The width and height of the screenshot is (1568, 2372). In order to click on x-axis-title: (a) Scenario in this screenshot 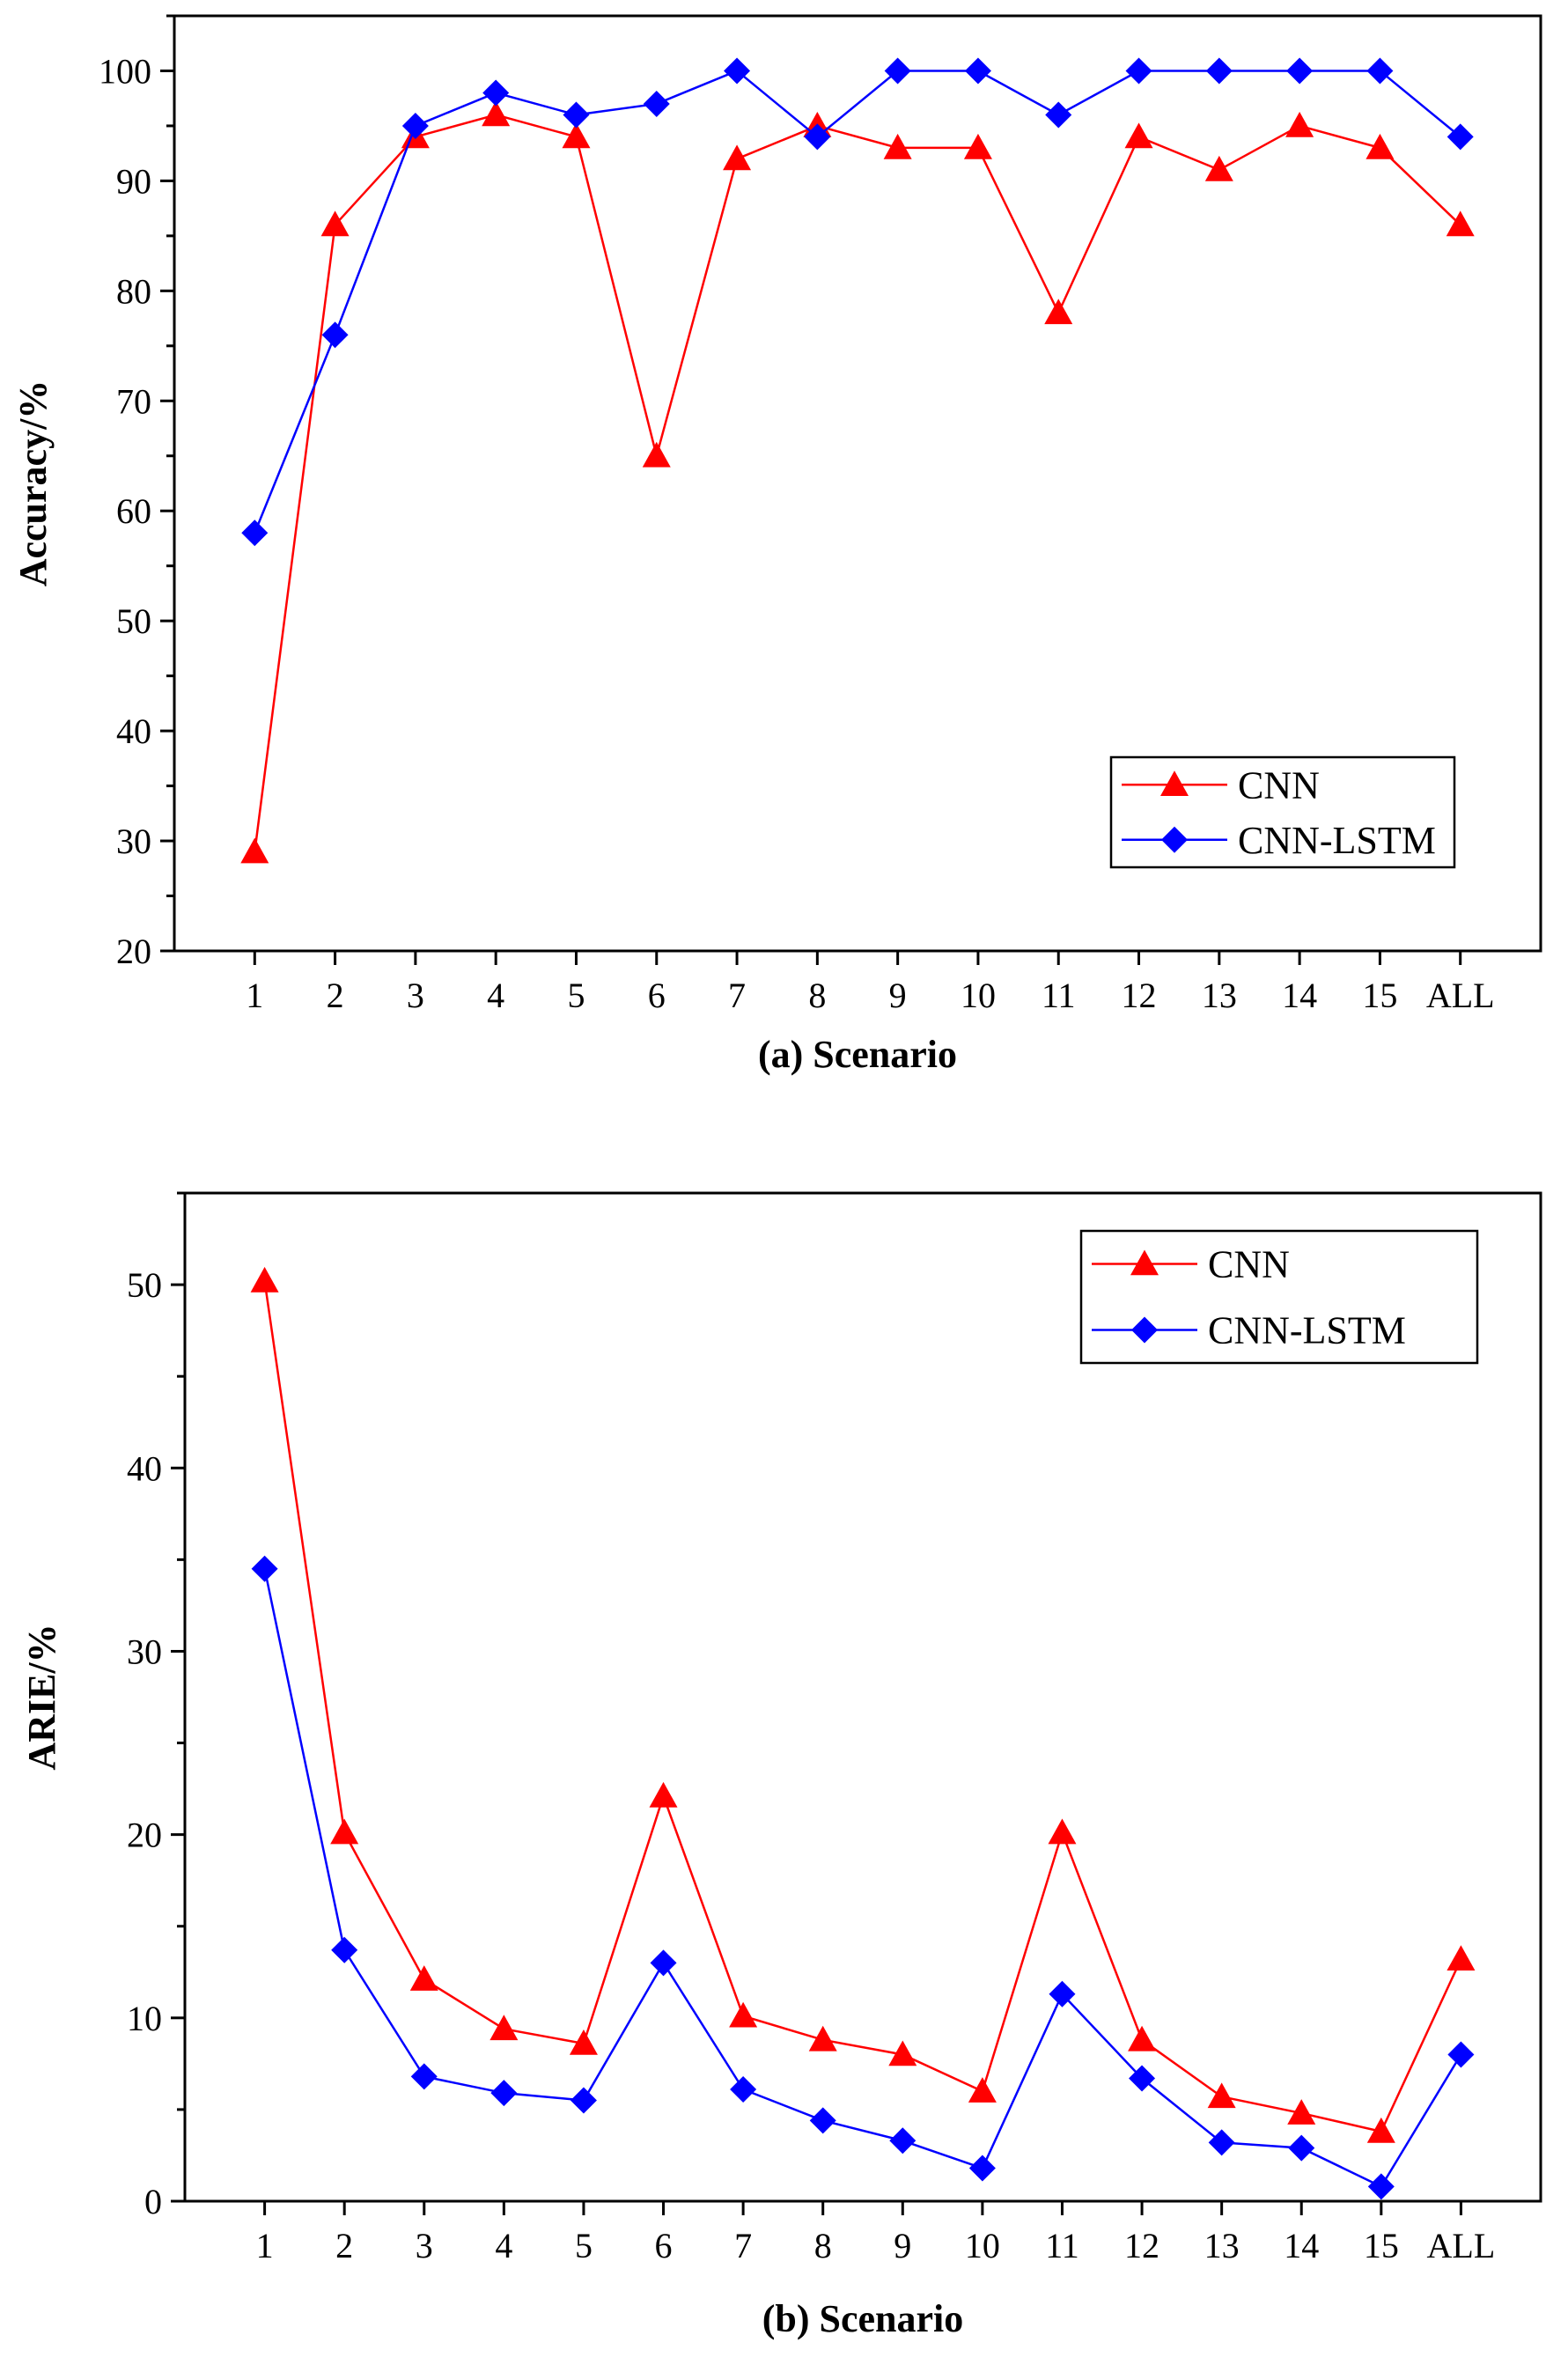, I will do `click(857, 1054)`.